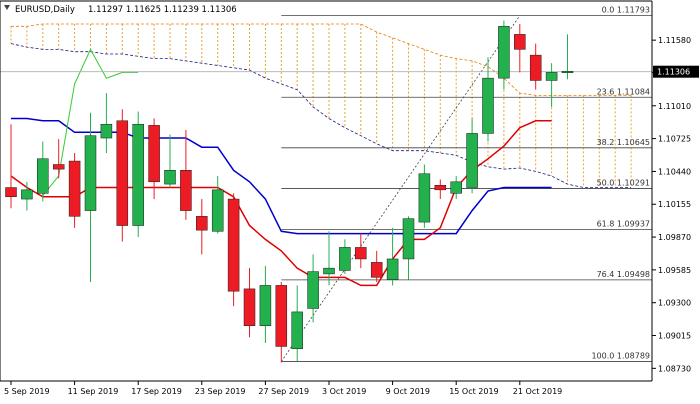 The image size is (700, 404). Describe the element at coordinates (674, 139) in the screenshot. I see `y-tick-label: 1.10725` at that location.